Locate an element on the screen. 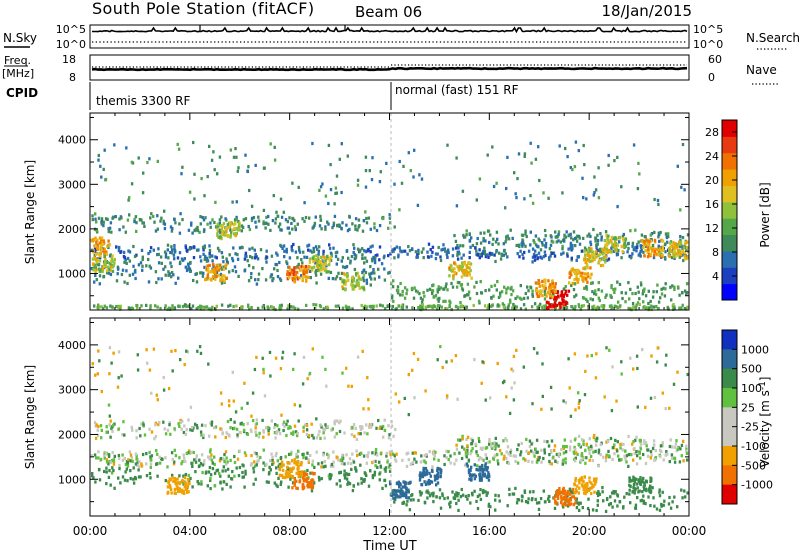 Image resolution: width=800 pixels, height=554 pixels. colorbar-tick-label: 4 is located at coordinates (715, 276).